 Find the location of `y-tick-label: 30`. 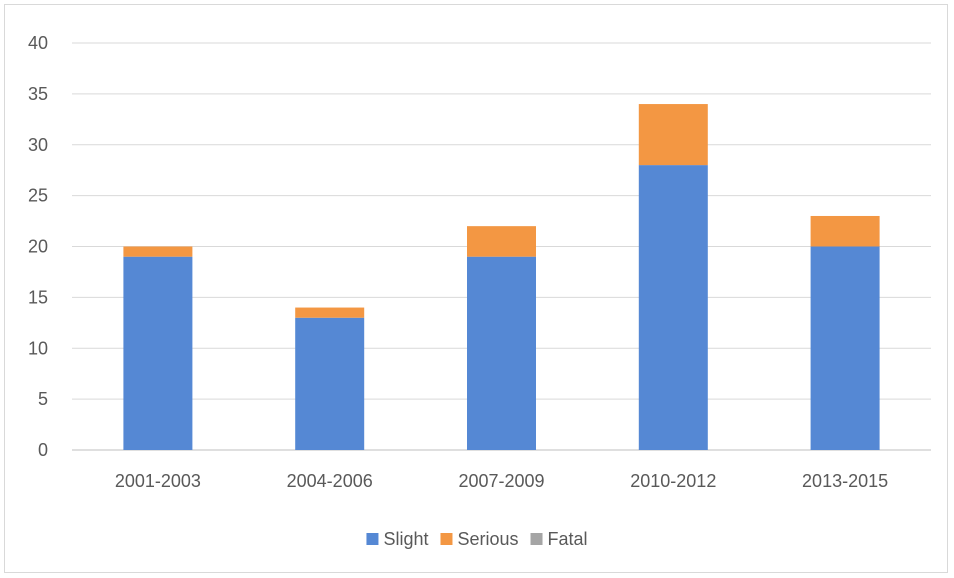

y-tick-label: 30 is located at coordinates (38, 145).